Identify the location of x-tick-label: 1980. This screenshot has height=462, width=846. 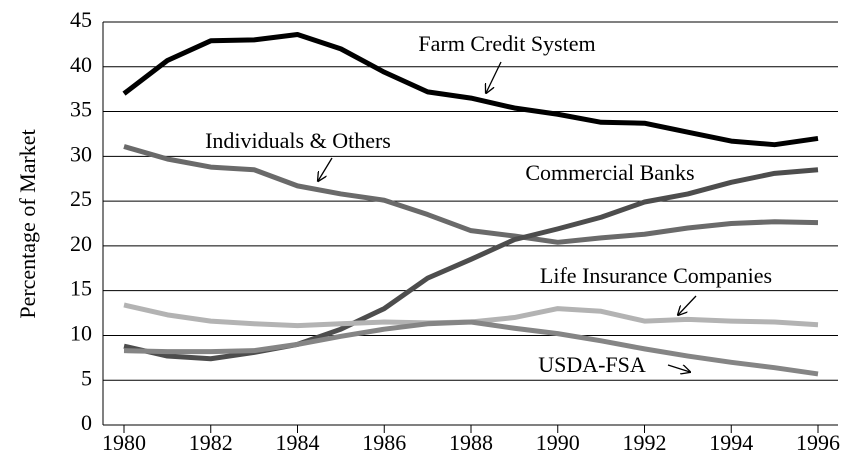
(124, 442).